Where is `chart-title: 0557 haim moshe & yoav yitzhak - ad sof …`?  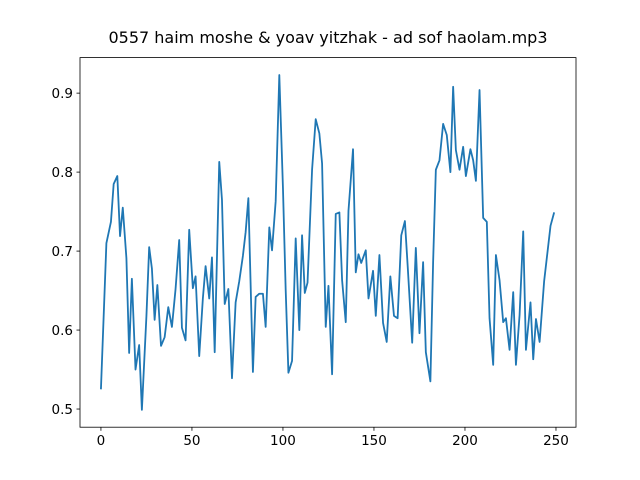 chart-title: 0557 haim moshe & yoav yitzhak - ad sof … is located at coordinates (327, 37).